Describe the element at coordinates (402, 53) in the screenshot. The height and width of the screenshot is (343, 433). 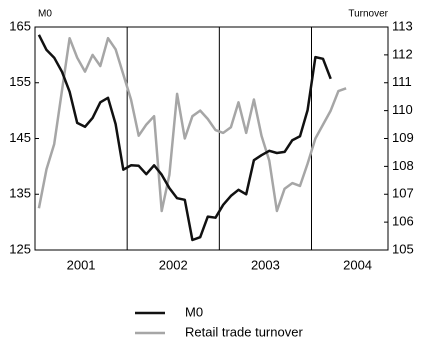
I see `y2-tick-label: 112` at that location.